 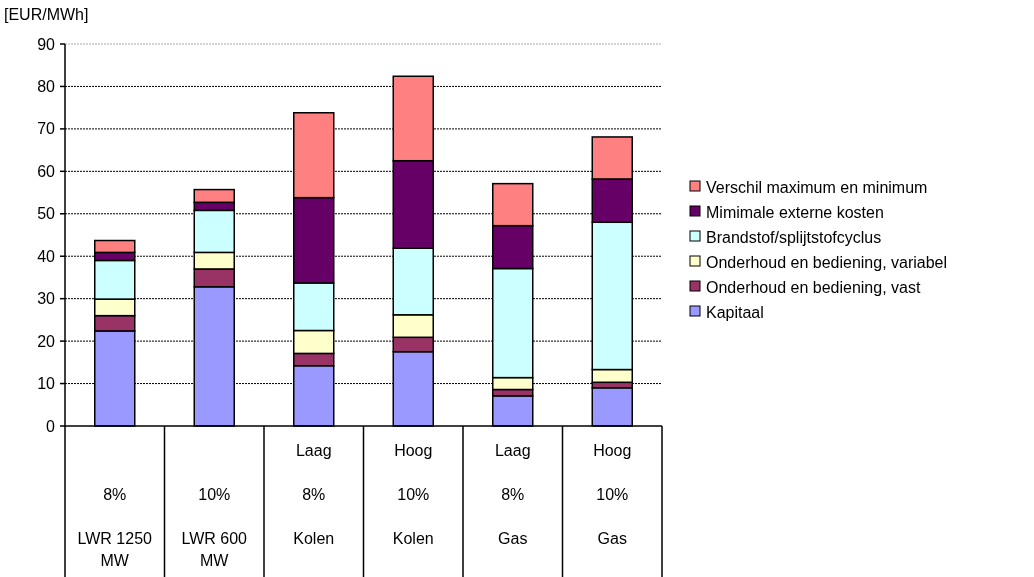 I want to click on legend-label: Onderhoud en bediening, variabel, so click(x=827, y=262).